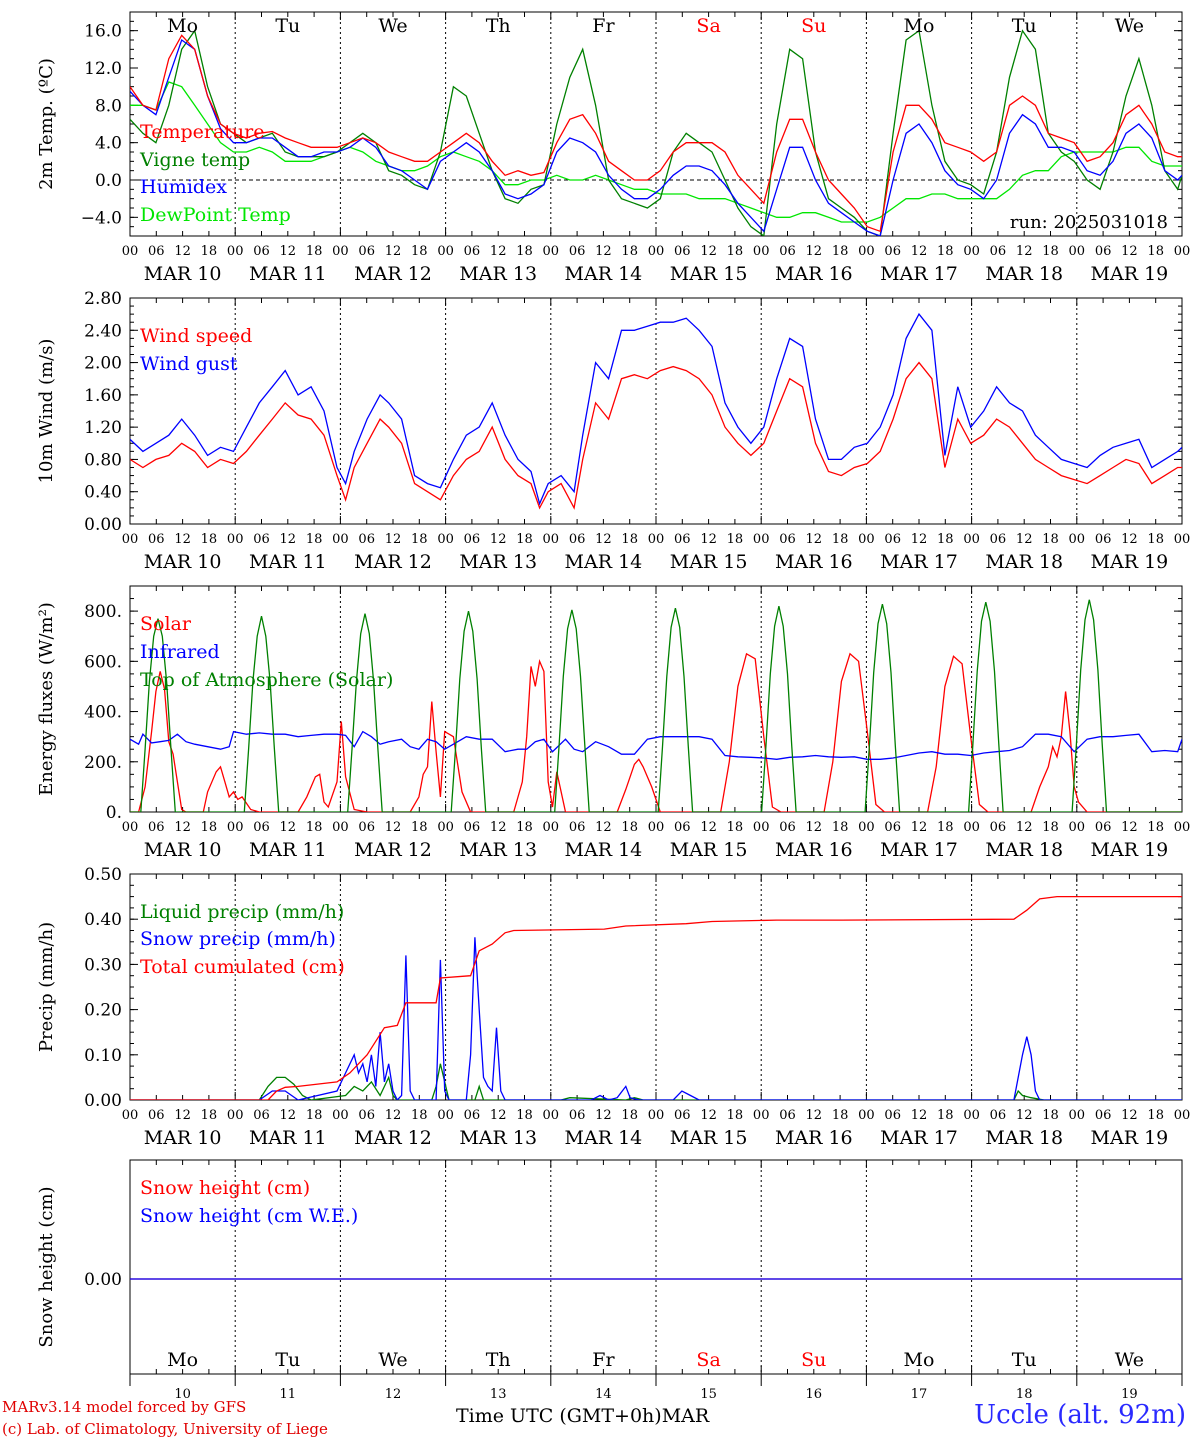 The height and width of the screenshot is (1444, 1194). I want to click on legend-entry: Snow height (cm), so click(225, 1188).